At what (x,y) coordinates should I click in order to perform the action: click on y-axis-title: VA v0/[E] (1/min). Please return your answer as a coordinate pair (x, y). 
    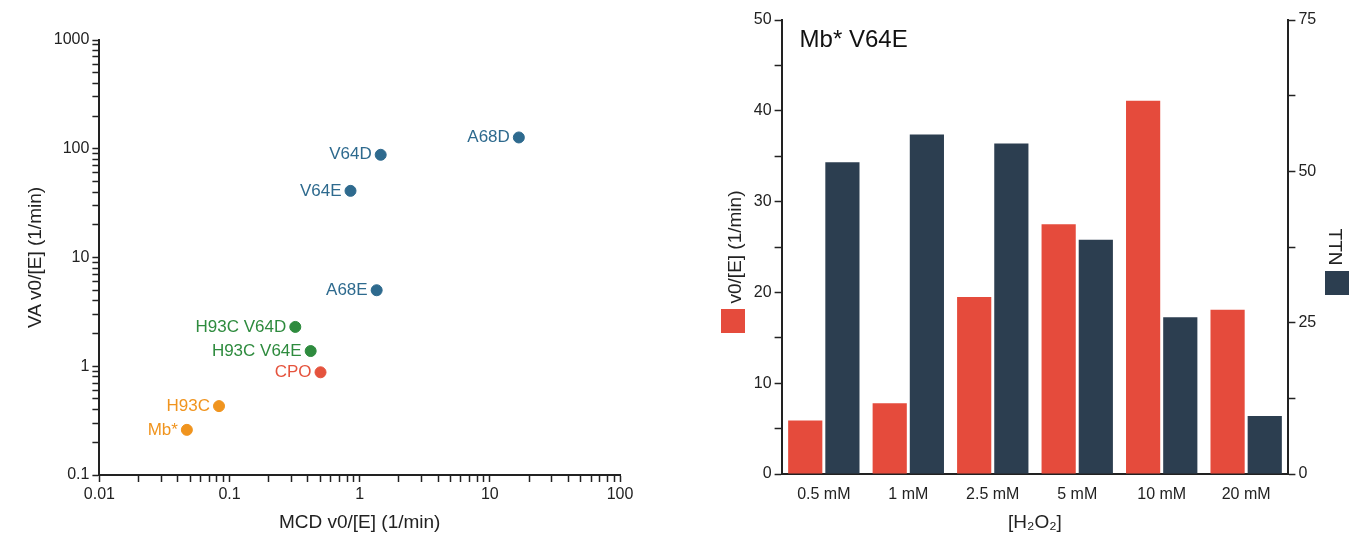
    Looking at the image, I should click on (34, 257).